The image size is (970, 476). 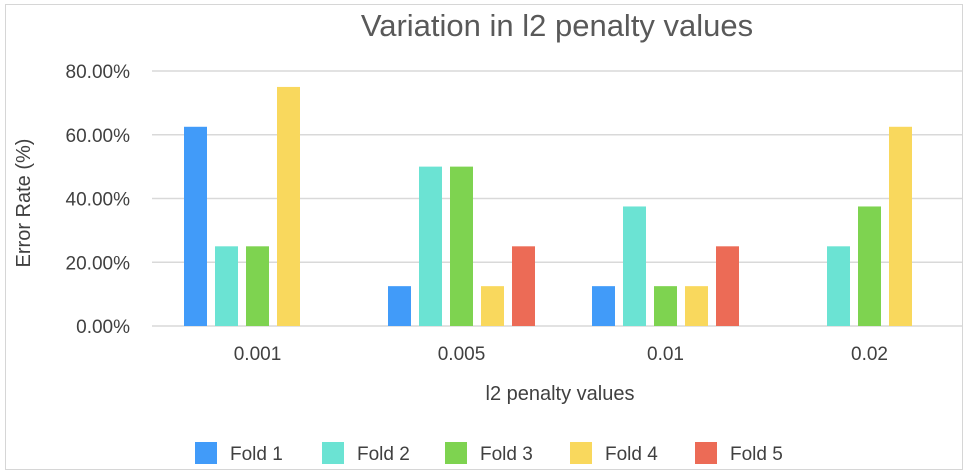 I want to click on bar-fold-3-0.005, so click(x=461, y=246).